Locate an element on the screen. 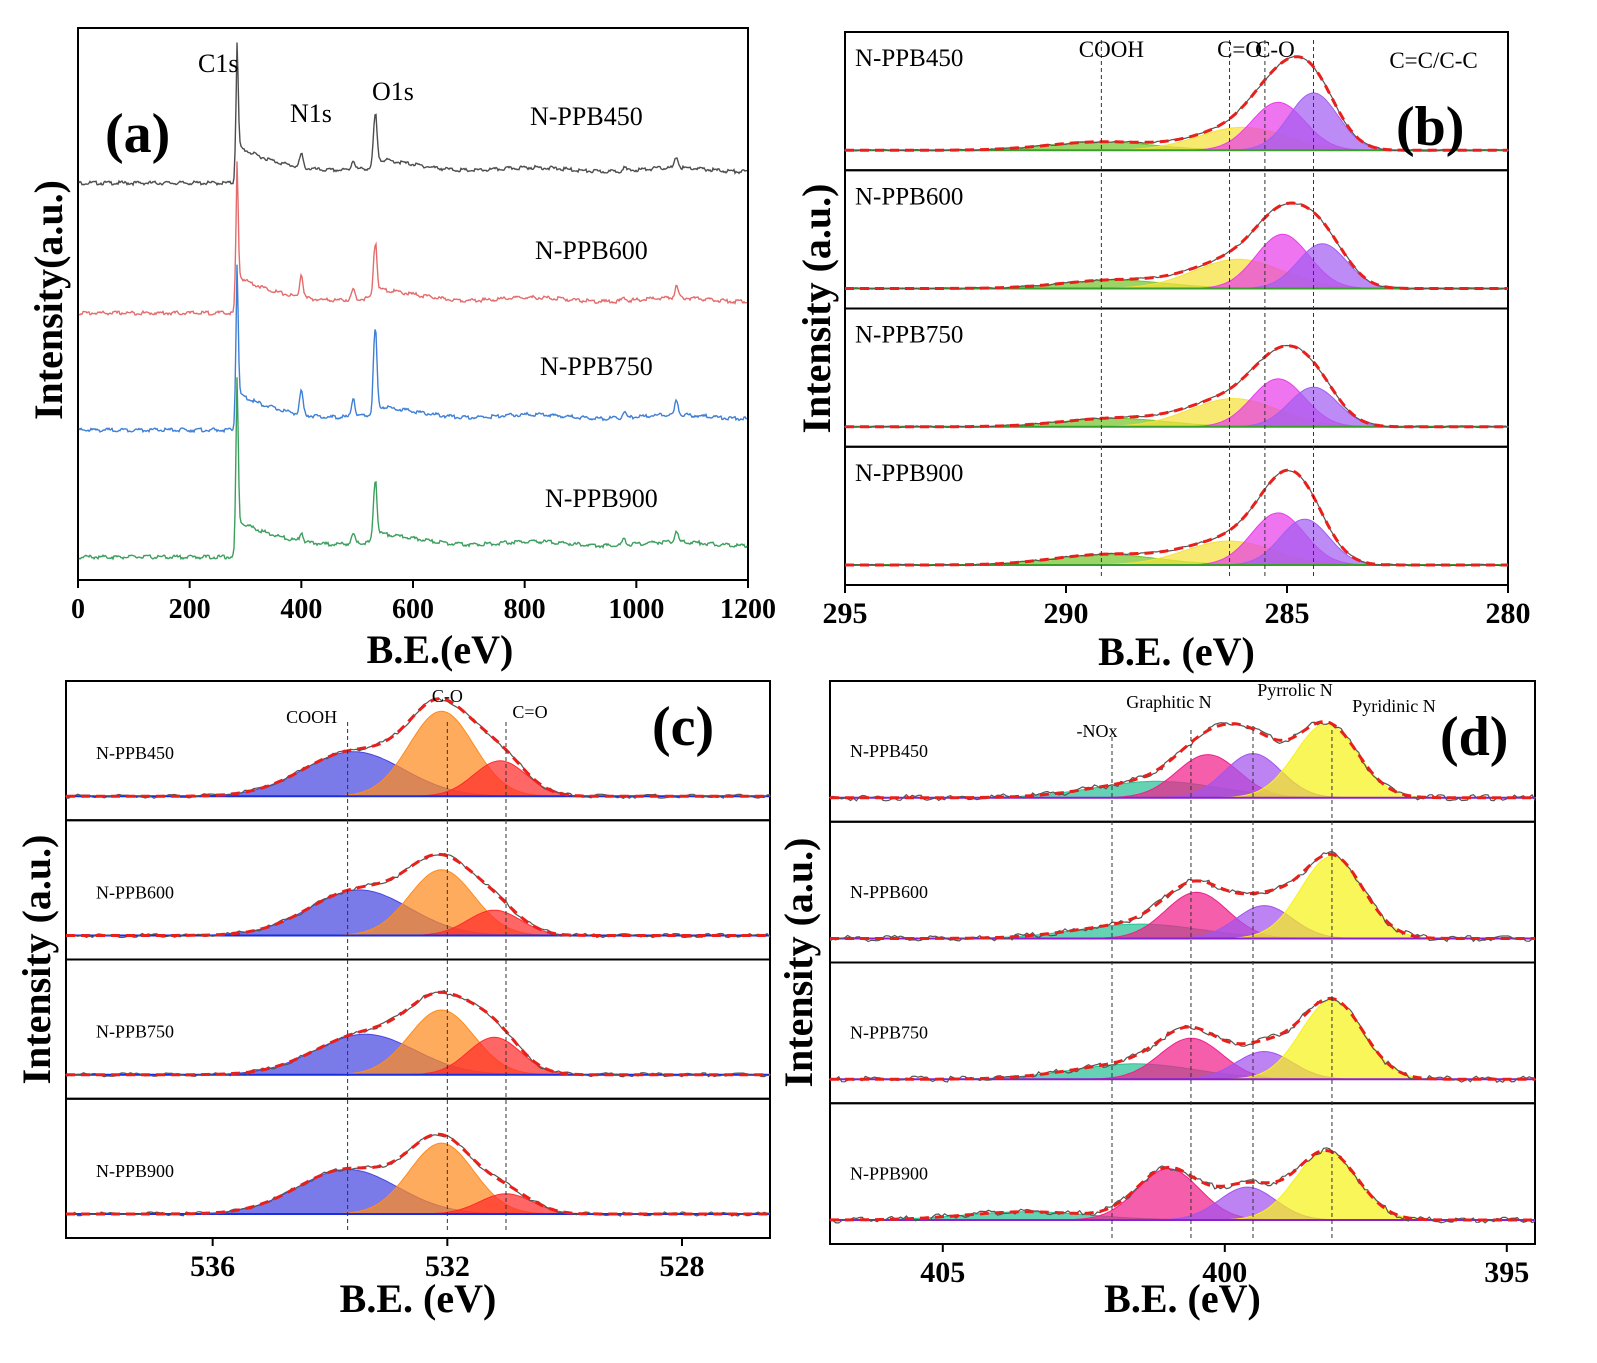 This screenshot has width=1597, height=1363. panel-a-x-tick-label: 400 is located at coordinates (301, 609).